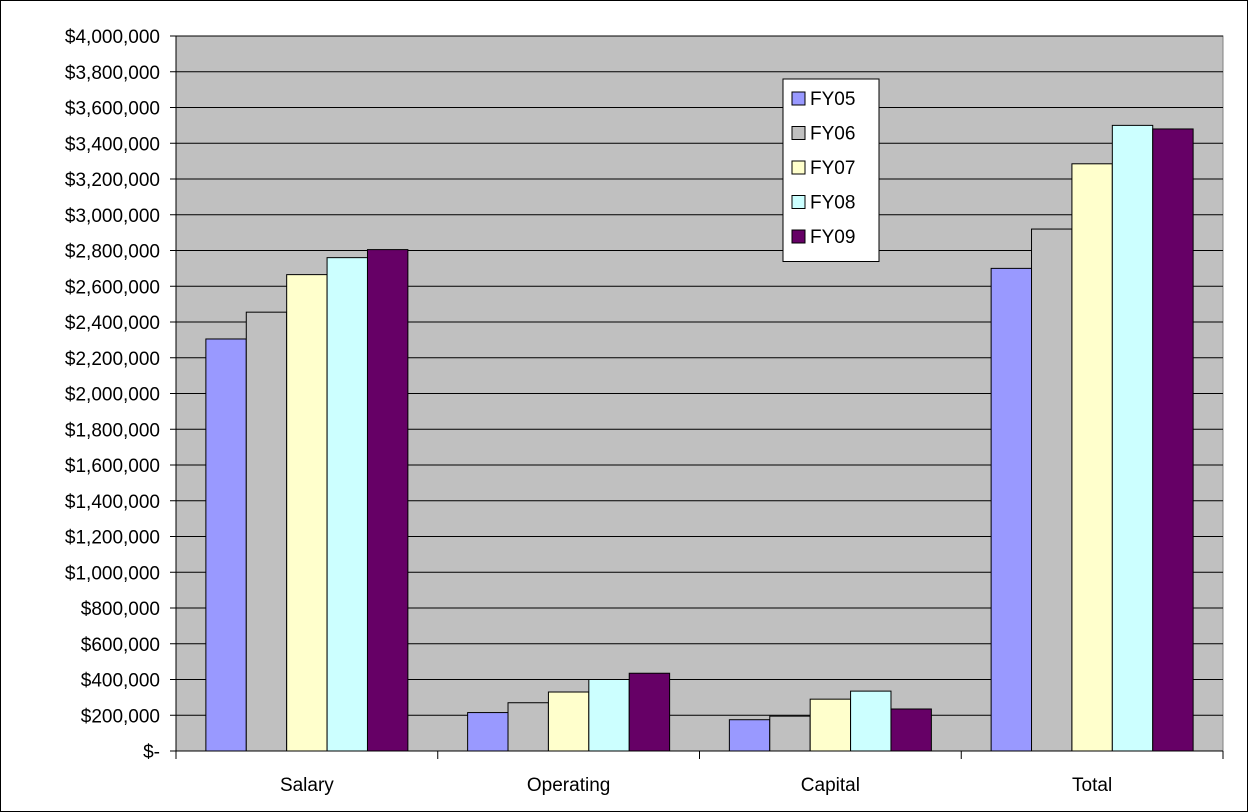 Image resolution: width=1248 pixels, height=812 pixels. I want to click on bar-fy09-total, so click(1173, 440).